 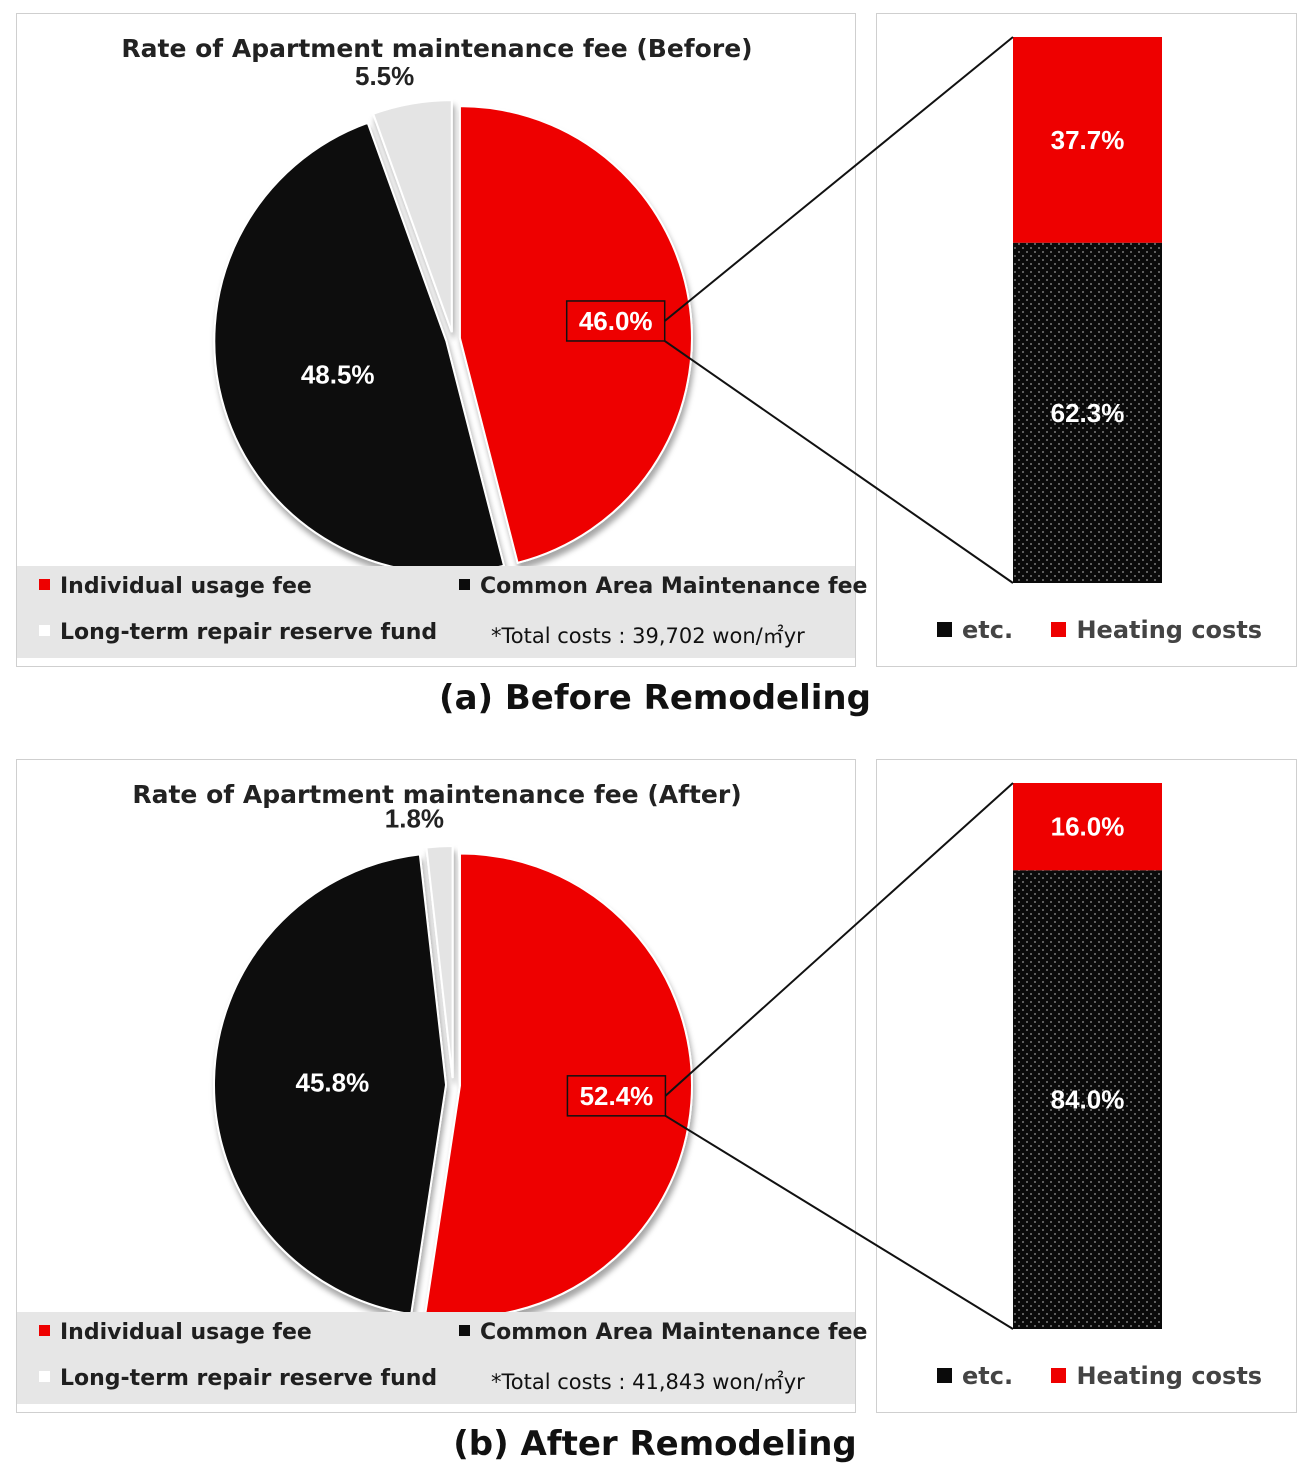 I want to click on bar-label-heating: 37.7%, so click(x=1088, y=140).